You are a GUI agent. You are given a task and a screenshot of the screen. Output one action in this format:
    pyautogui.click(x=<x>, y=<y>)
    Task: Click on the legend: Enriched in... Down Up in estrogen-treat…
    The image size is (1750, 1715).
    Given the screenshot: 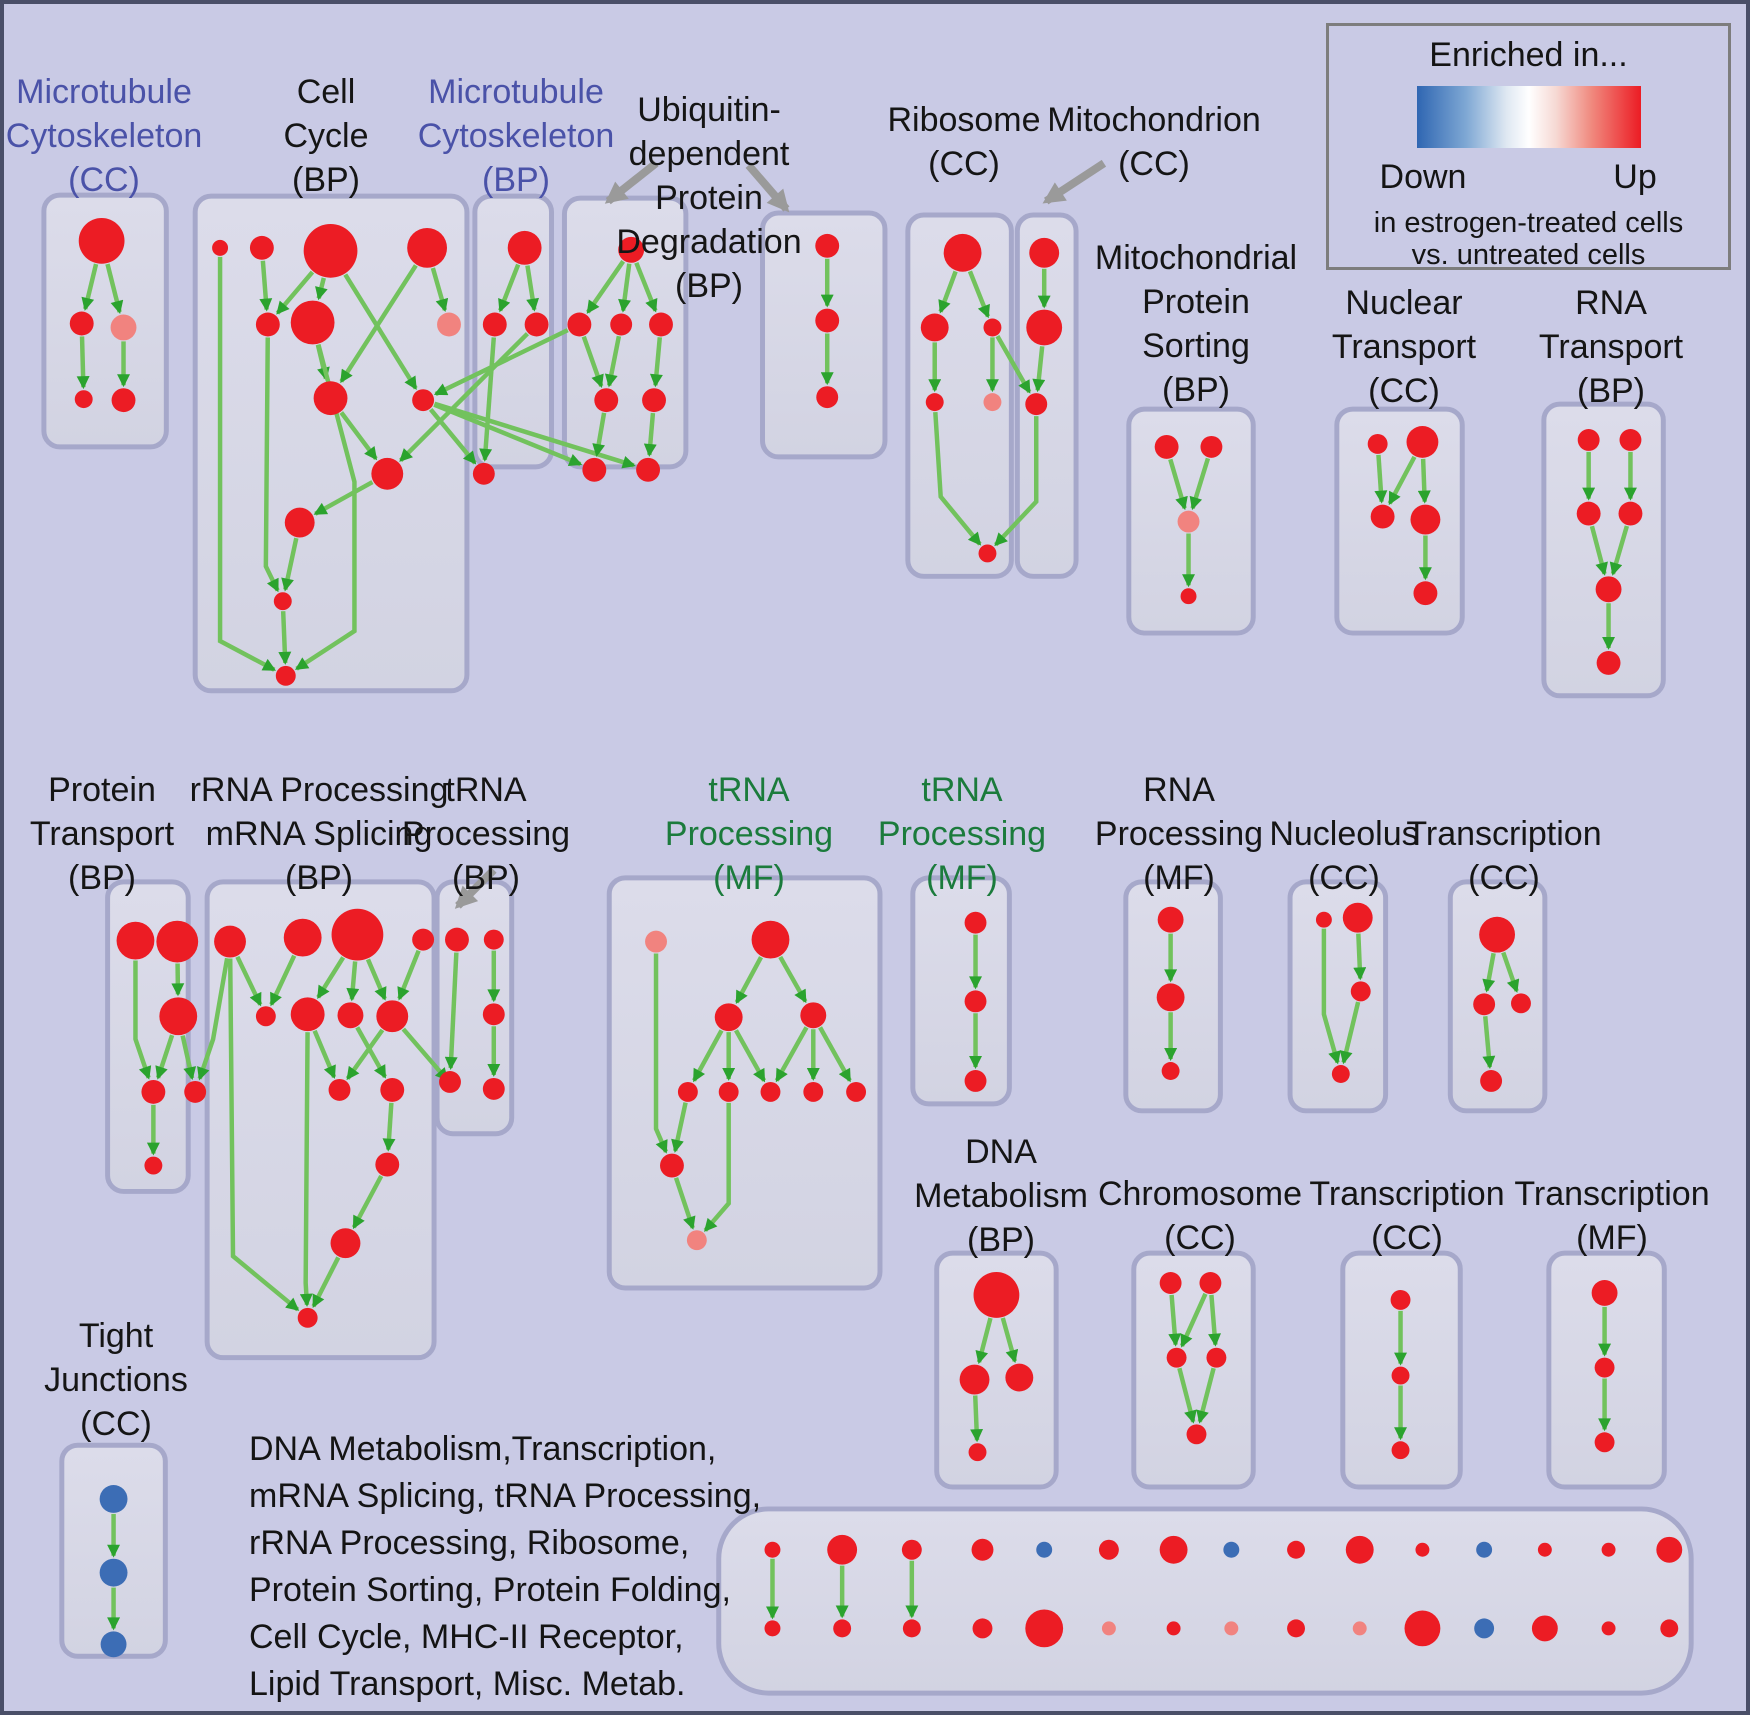 What is the action you would take?
    pyautogui.click(x=1528, y=147)
    